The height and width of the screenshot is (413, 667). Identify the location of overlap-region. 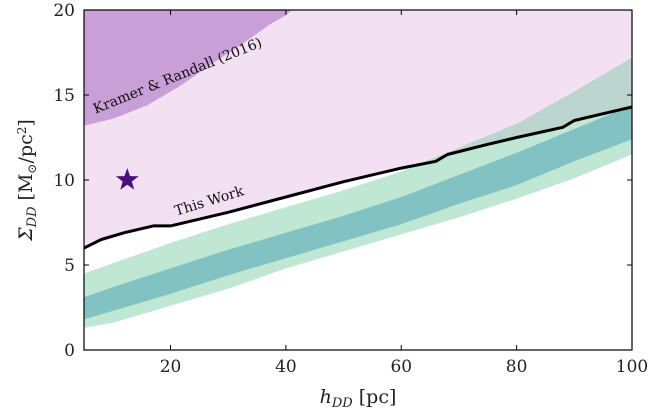
(525, 111).